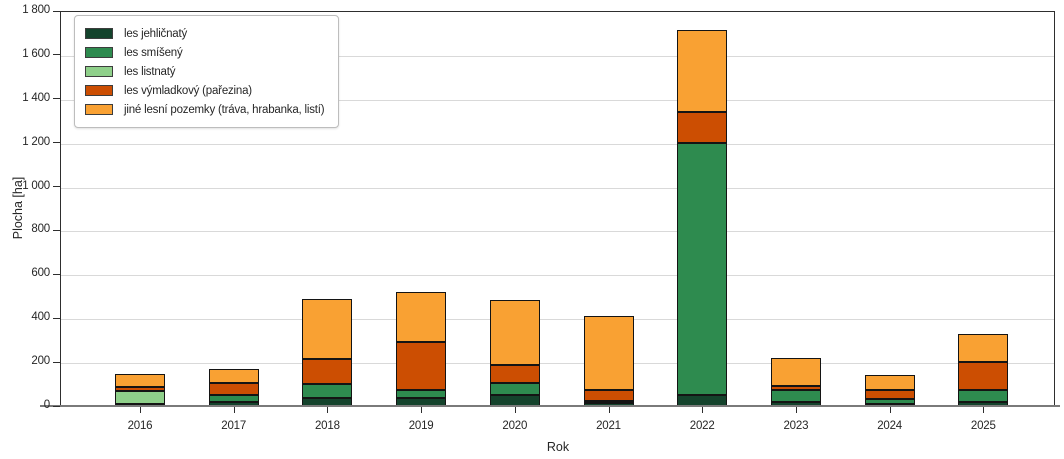  I want to click on x-axis-line, so click(550, 406).